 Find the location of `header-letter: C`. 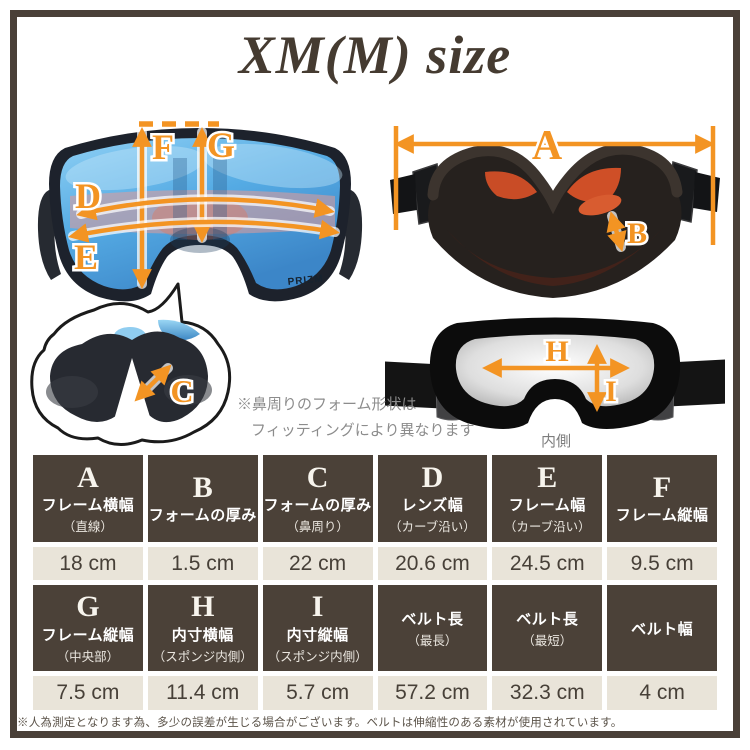

header-letter: C is located at coordinates (317, 477).